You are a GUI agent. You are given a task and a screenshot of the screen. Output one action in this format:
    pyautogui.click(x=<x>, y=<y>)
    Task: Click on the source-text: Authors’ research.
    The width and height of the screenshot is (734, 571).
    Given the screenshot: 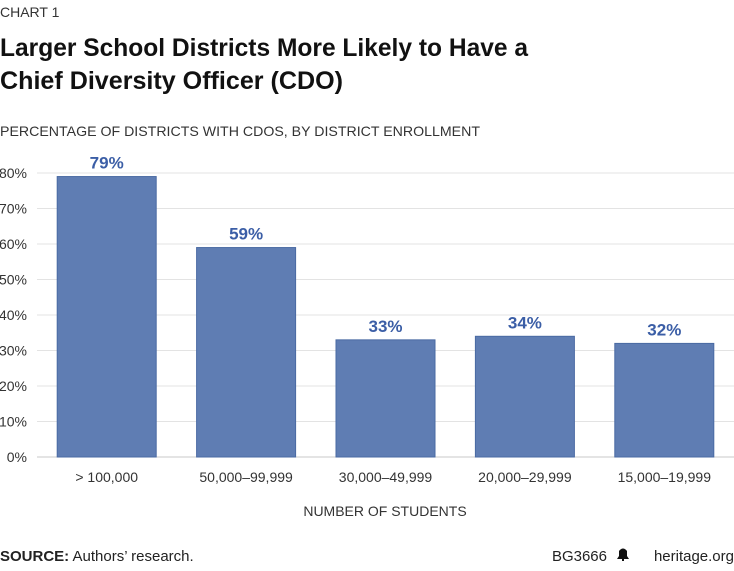 What is the action you would take?
    pyautogui.click(x=131, y=556)
    